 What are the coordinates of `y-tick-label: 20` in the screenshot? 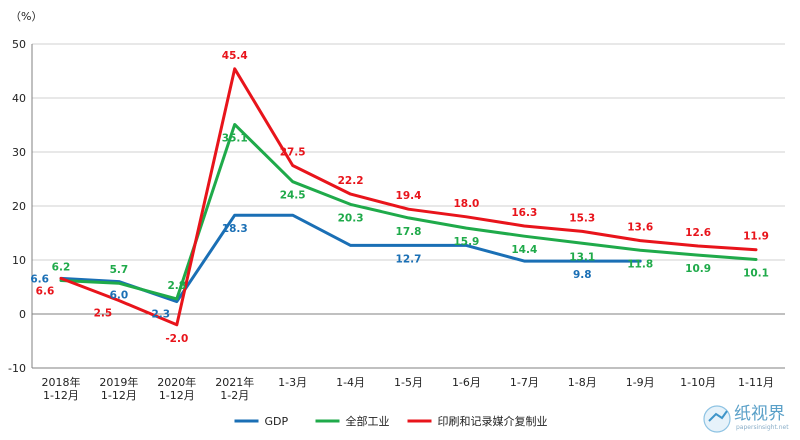 It's located at (19, 206).